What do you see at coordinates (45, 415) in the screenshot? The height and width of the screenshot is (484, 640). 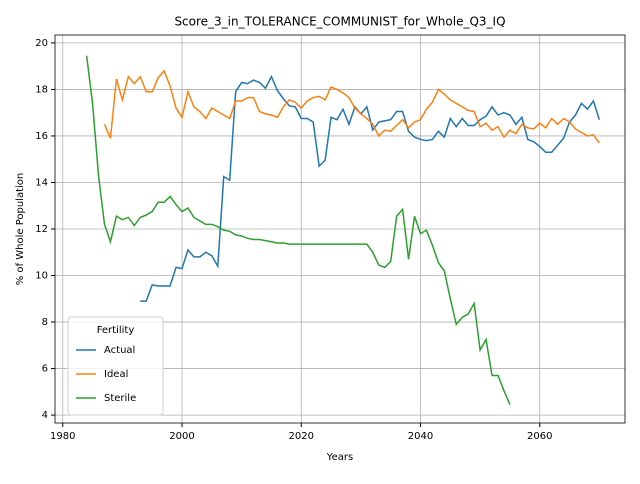 I see `y-tick-label: 4` at bounding box center [45, 415].